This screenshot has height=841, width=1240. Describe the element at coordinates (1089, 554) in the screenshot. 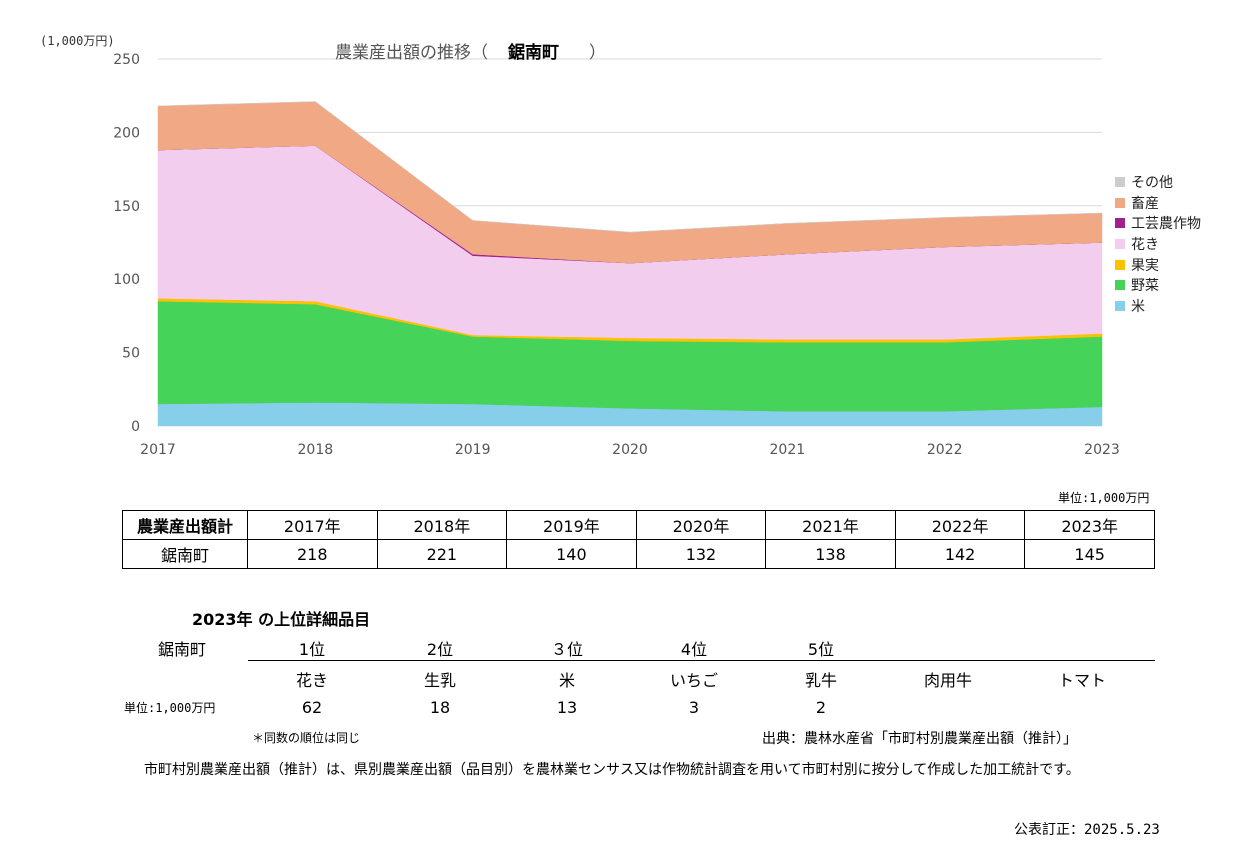

I see `total-value: 145` at that location.